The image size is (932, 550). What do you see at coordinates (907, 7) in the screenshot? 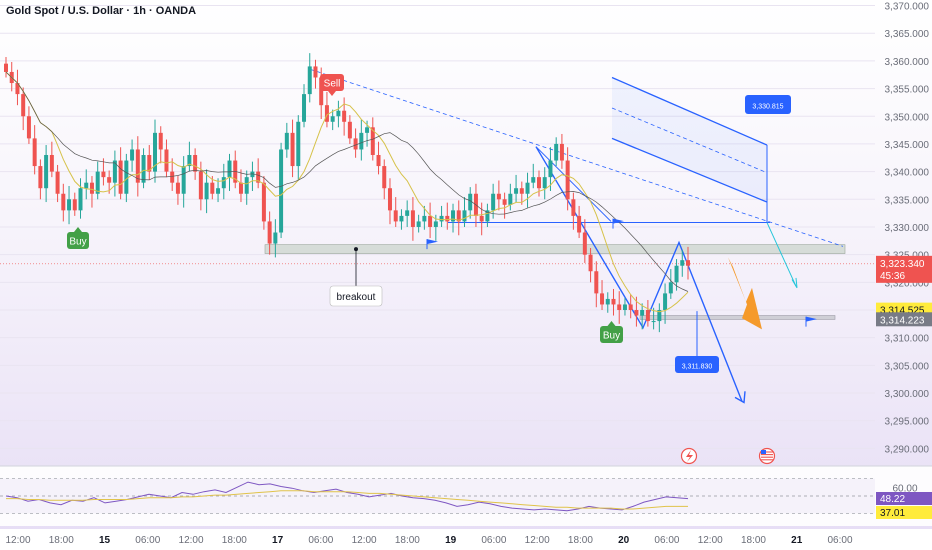
I see `price-tick-label: 3,370.000` at bounding box center [907, 7].